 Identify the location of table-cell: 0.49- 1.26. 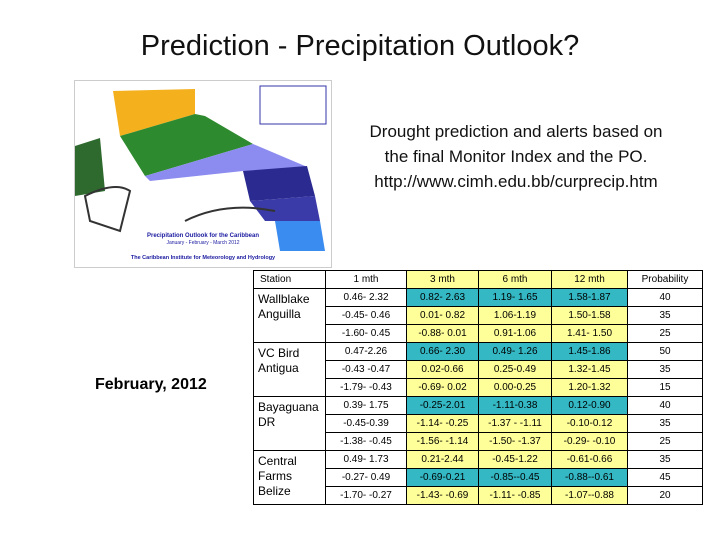
(515, 351).